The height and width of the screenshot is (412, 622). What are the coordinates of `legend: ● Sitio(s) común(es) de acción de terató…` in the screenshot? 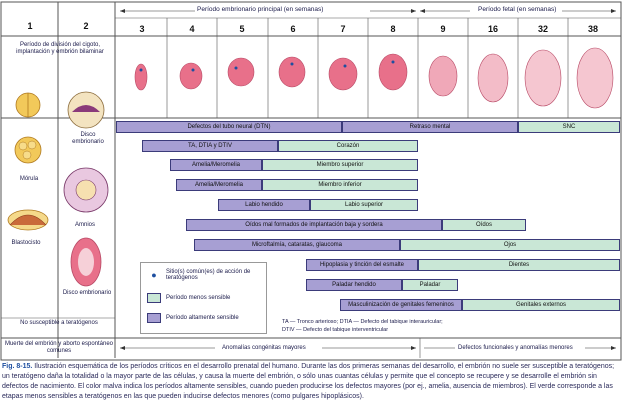 It's located at (203, 298).